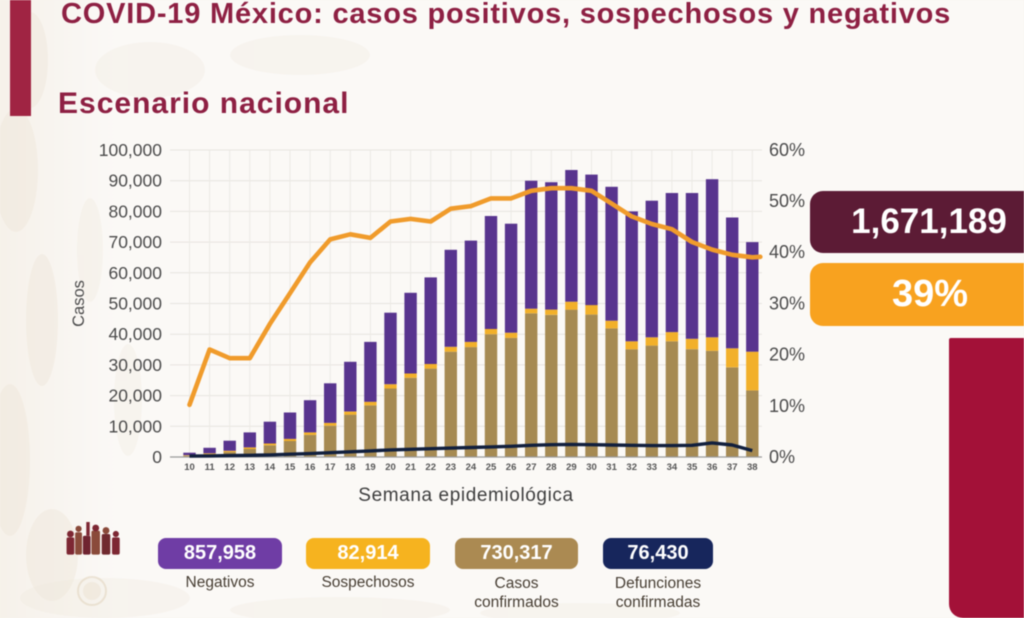  Describe the element at coordinates (390, 467) in the screenshot. I see `svg-text: 20` at that location.